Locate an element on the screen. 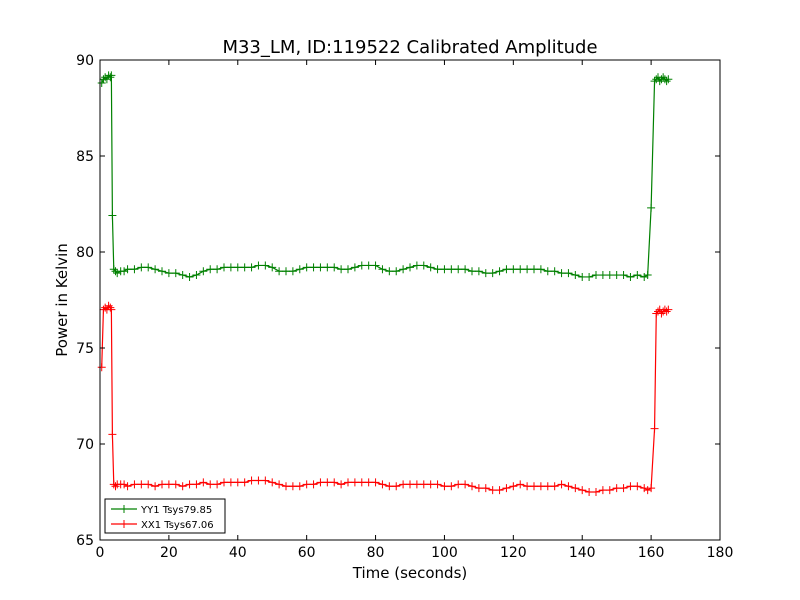  y-tick-label: 65 is located at coordinates (85, 541).